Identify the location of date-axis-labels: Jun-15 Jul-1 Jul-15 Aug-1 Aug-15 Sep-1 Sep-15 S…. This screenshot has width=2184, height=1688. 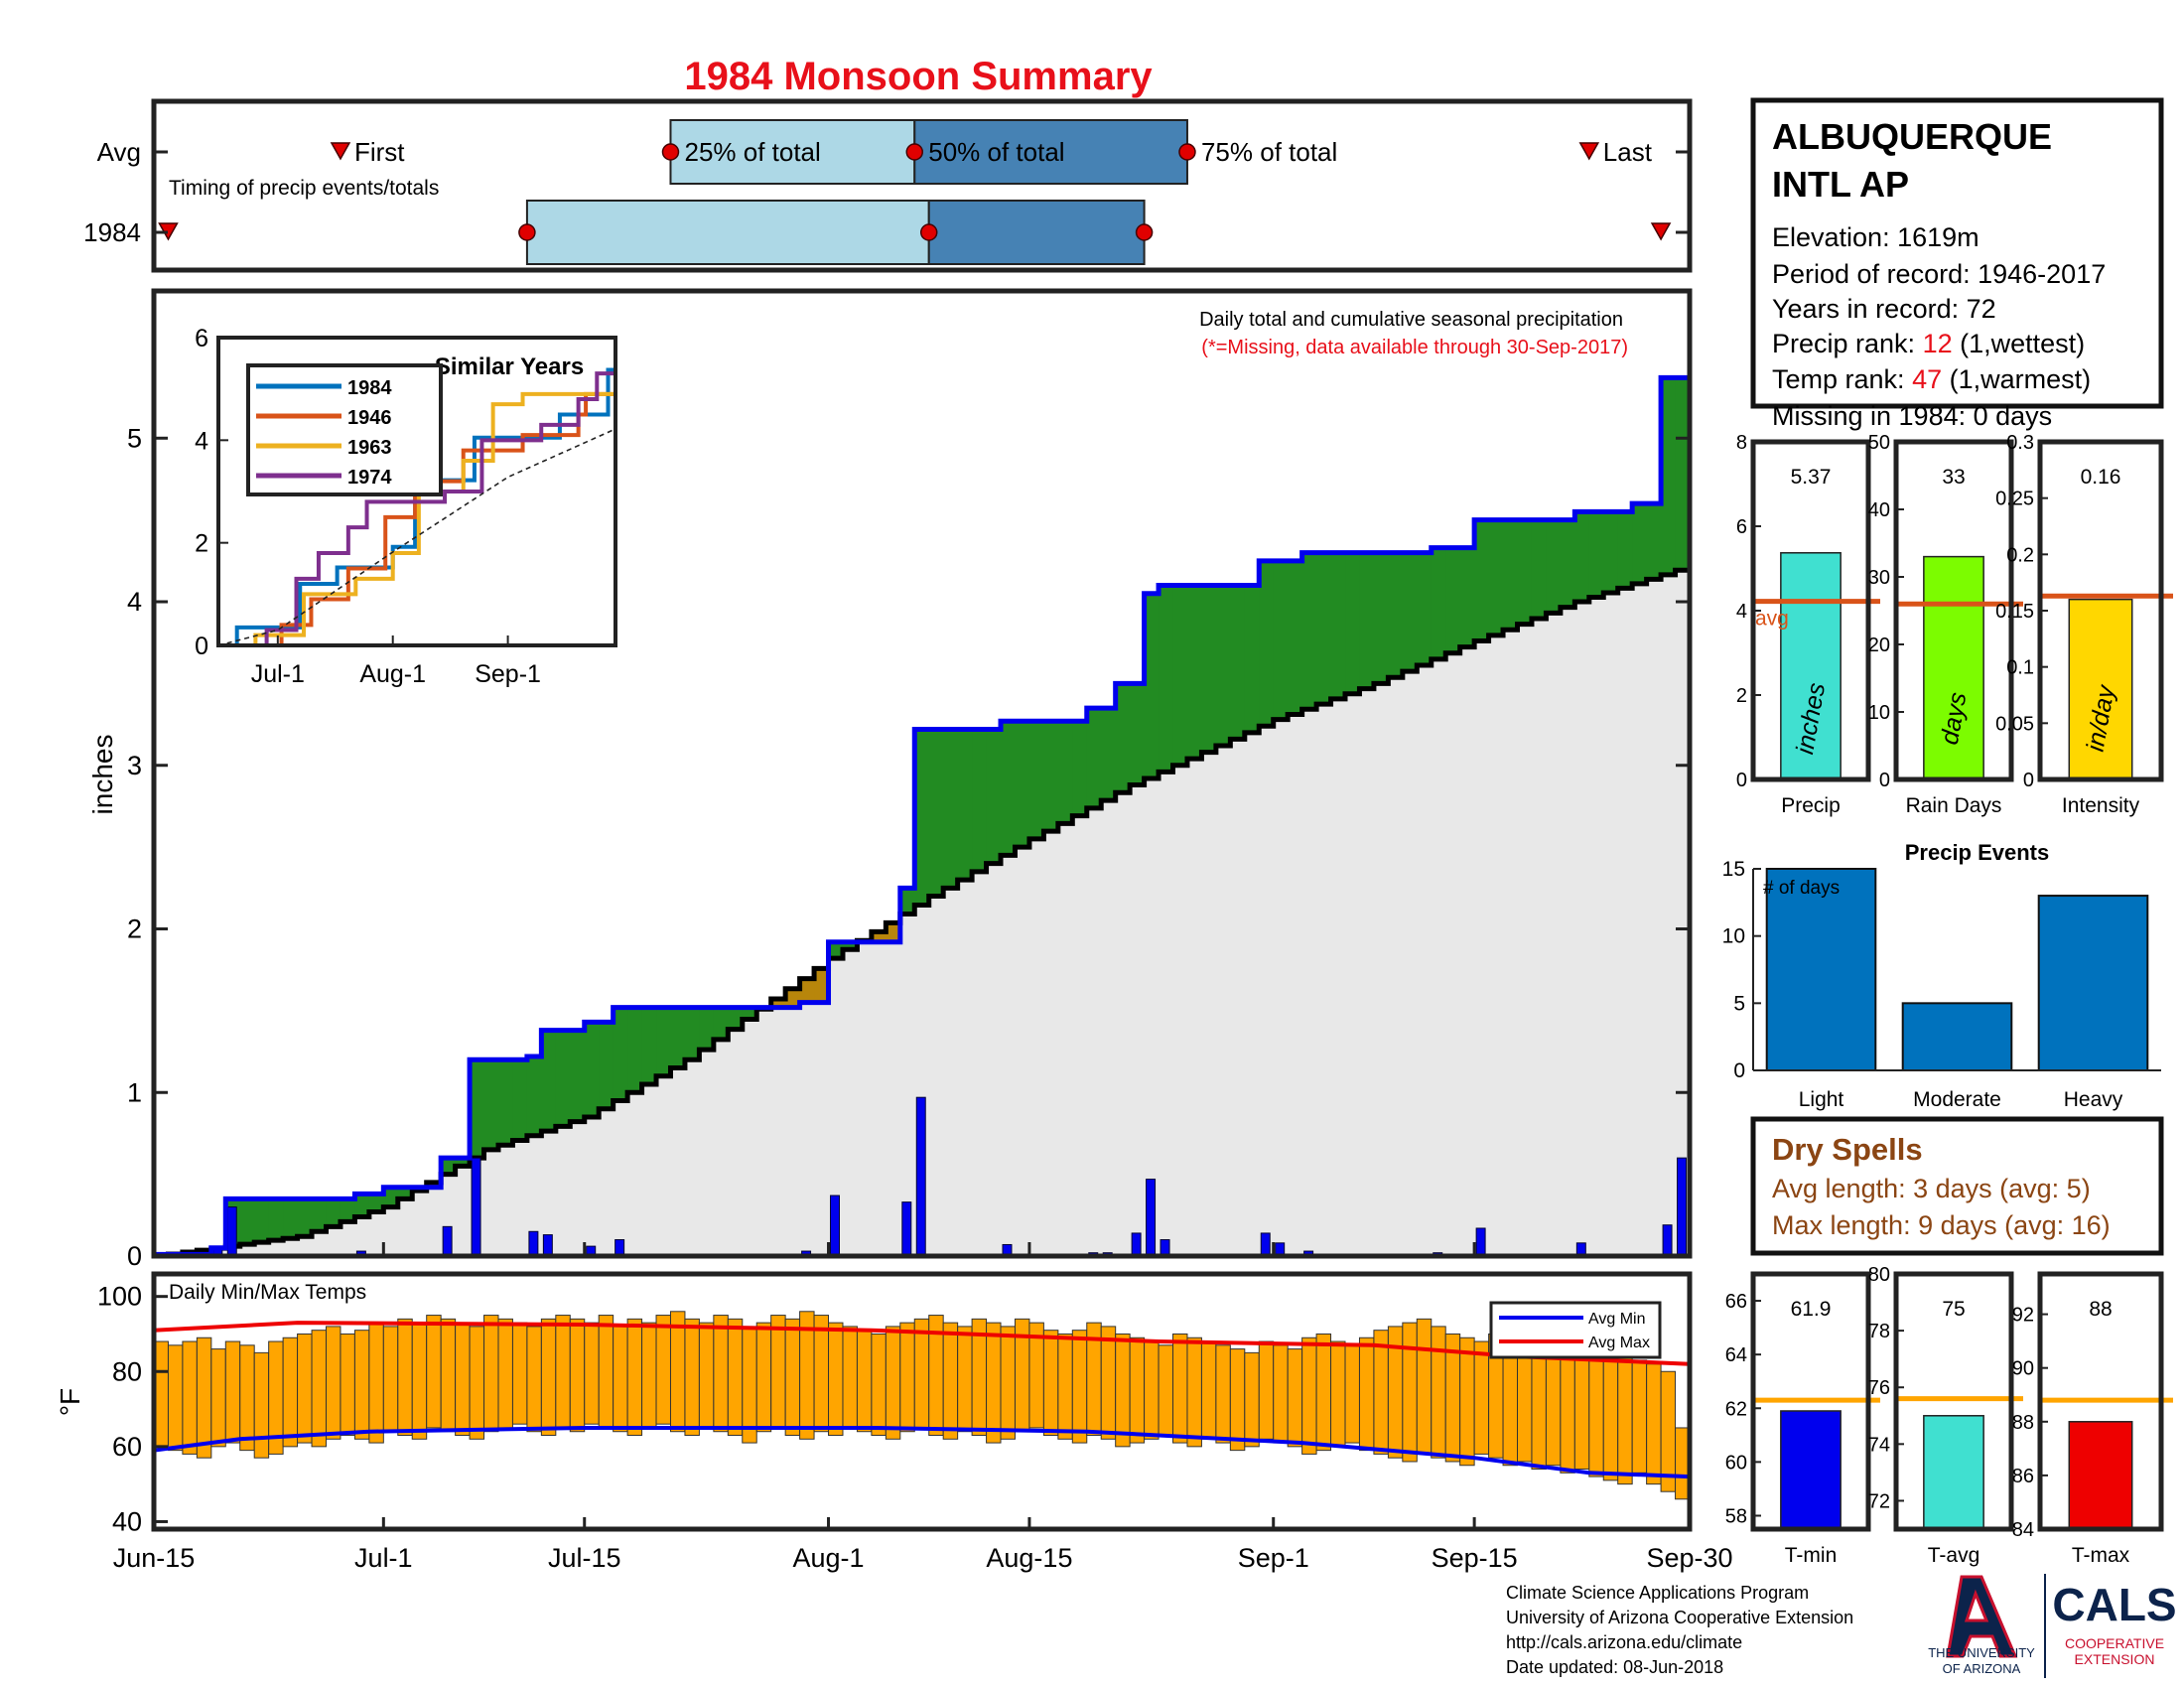
(923, 1558).